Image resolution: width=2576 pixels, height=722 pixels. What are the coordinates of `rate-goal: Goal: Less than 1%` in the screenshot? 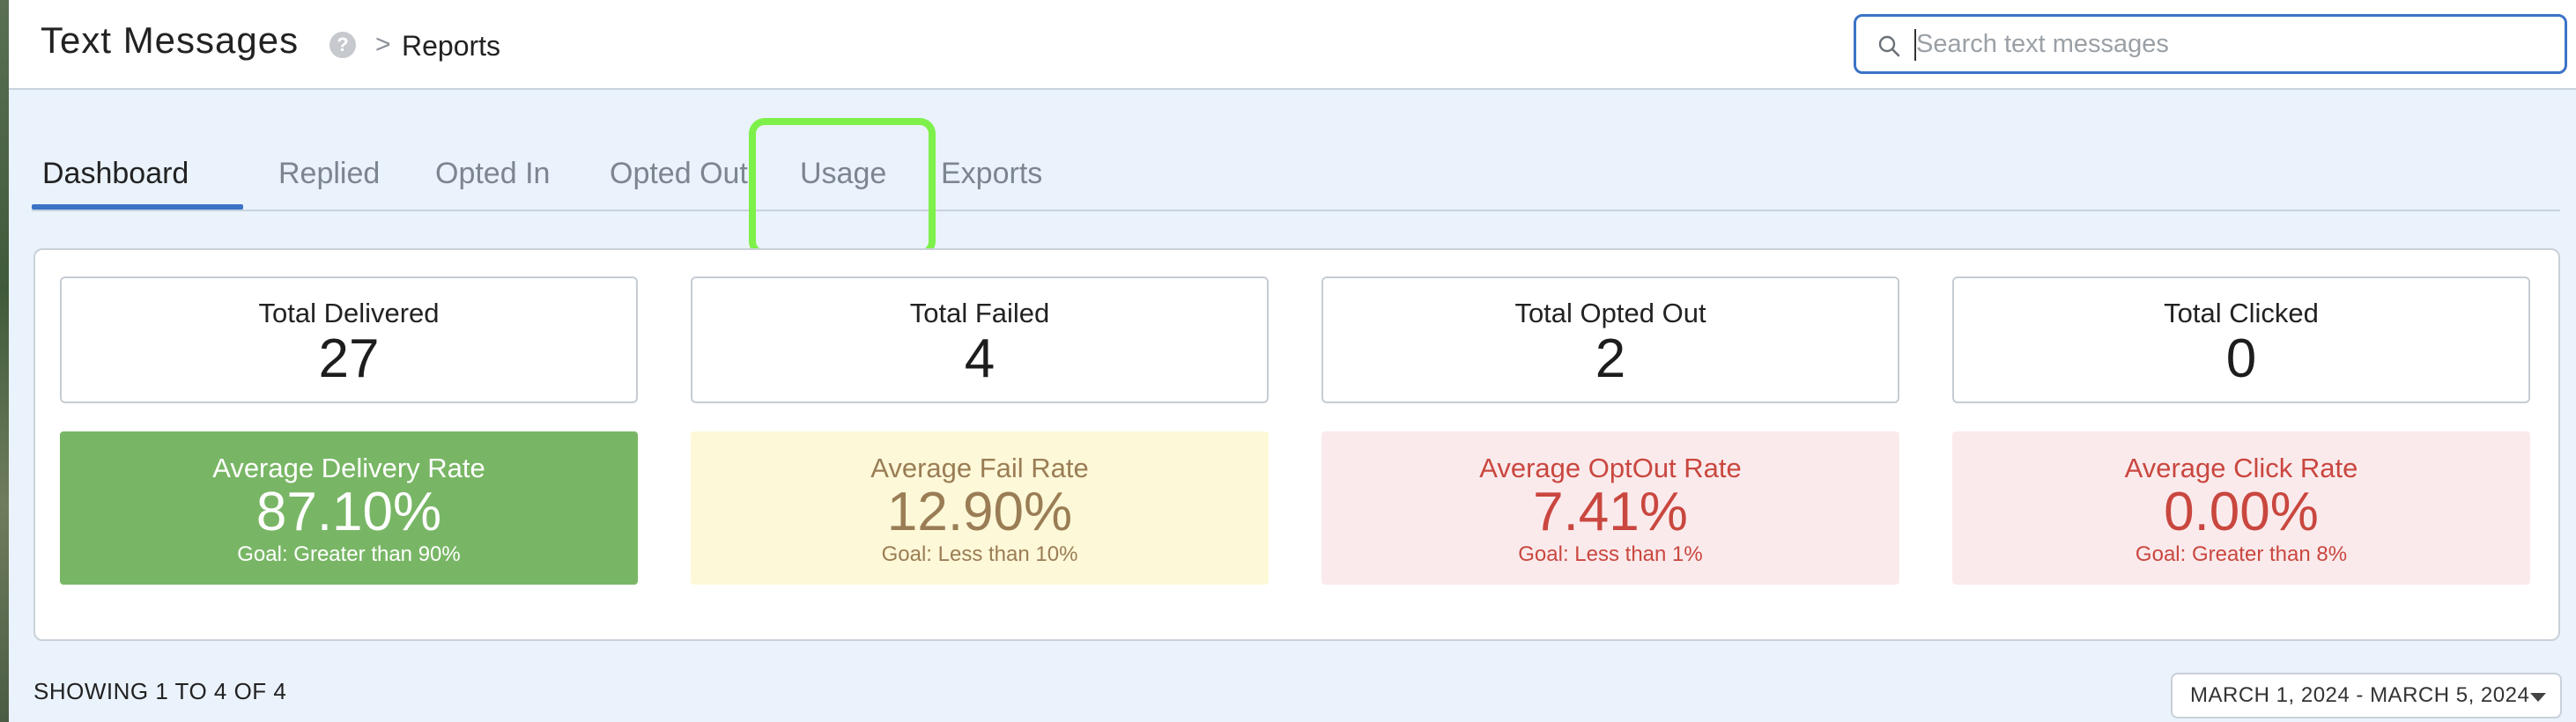 It's located at (1611, 554).